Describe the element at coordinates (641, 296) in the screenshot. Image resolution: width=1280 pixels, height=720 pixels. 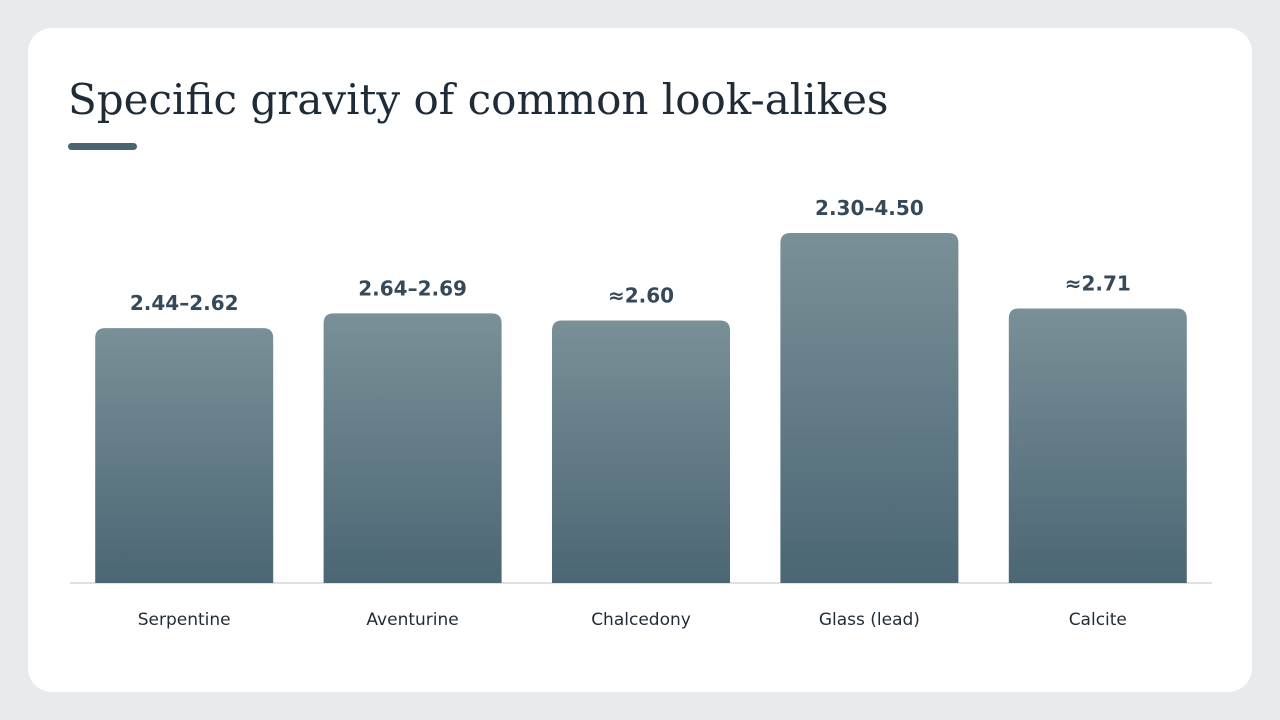
I see `value-label: ≈2.60` at that location.